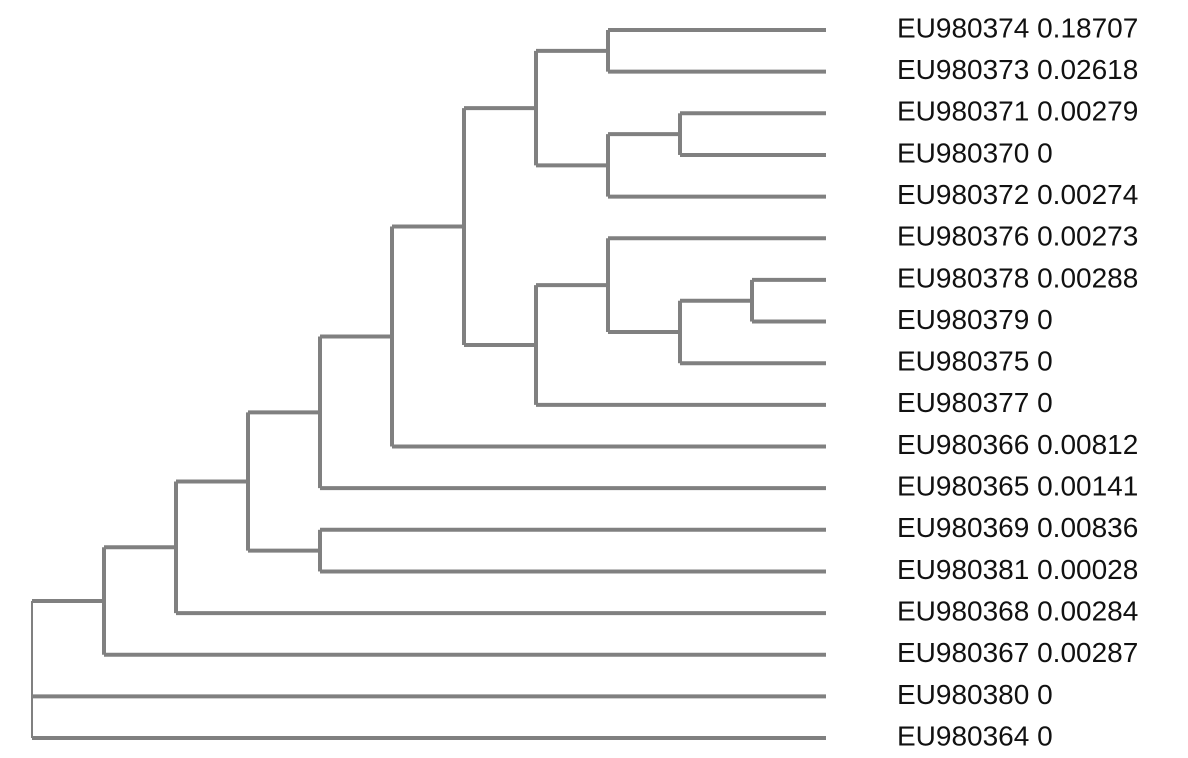 Image resolution: width=1188 pixels, height=758 pixels. Describe the element at coordinates (1017, 569) in the screenshot. I see `leaf-label: EU980381 0.00028` at that location.